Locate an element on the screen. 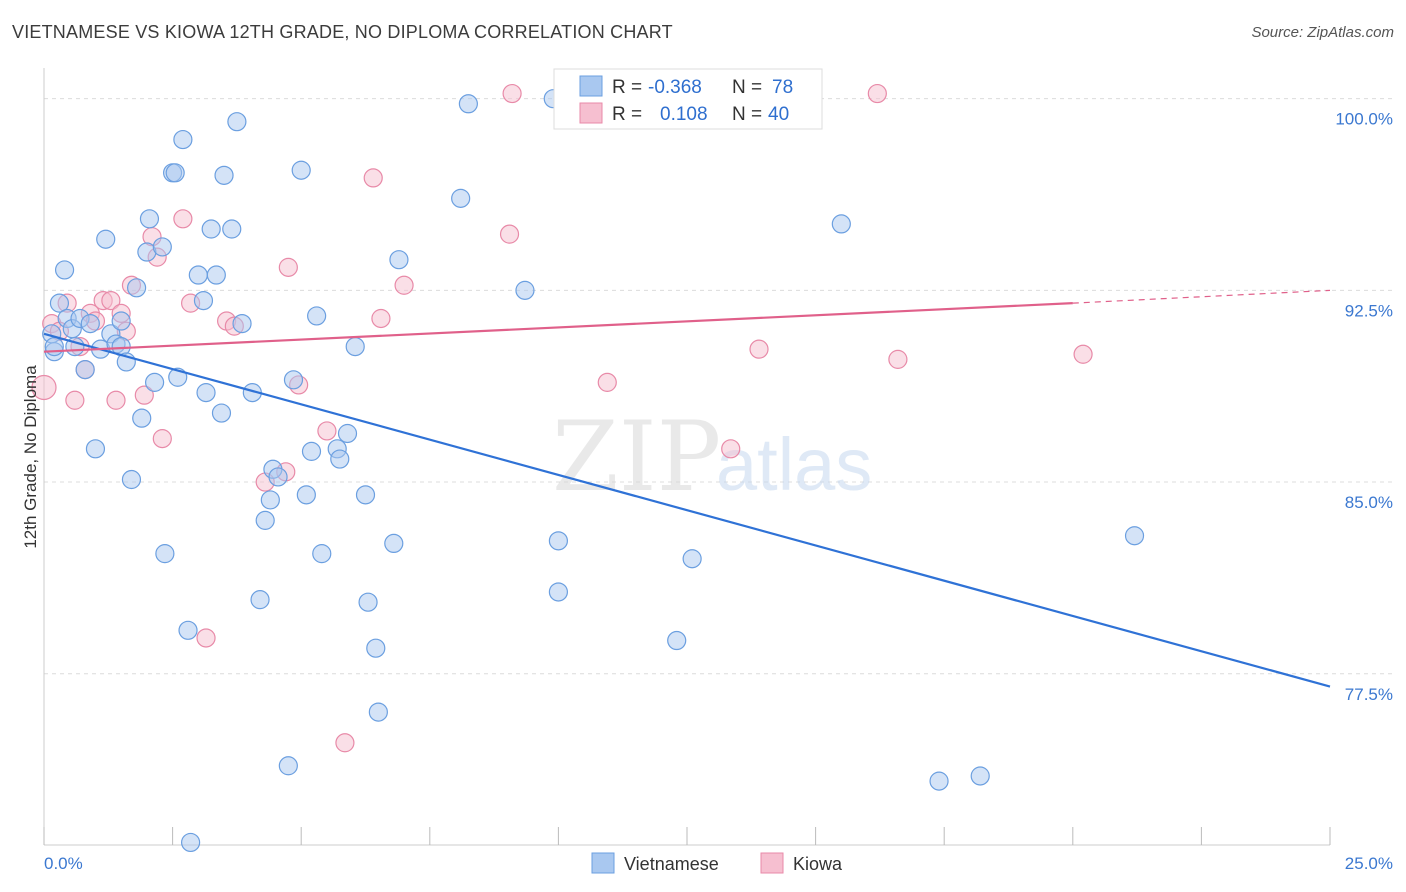  source-label: Source: ZipAtlas.com is located at coordinates (1322, 32).